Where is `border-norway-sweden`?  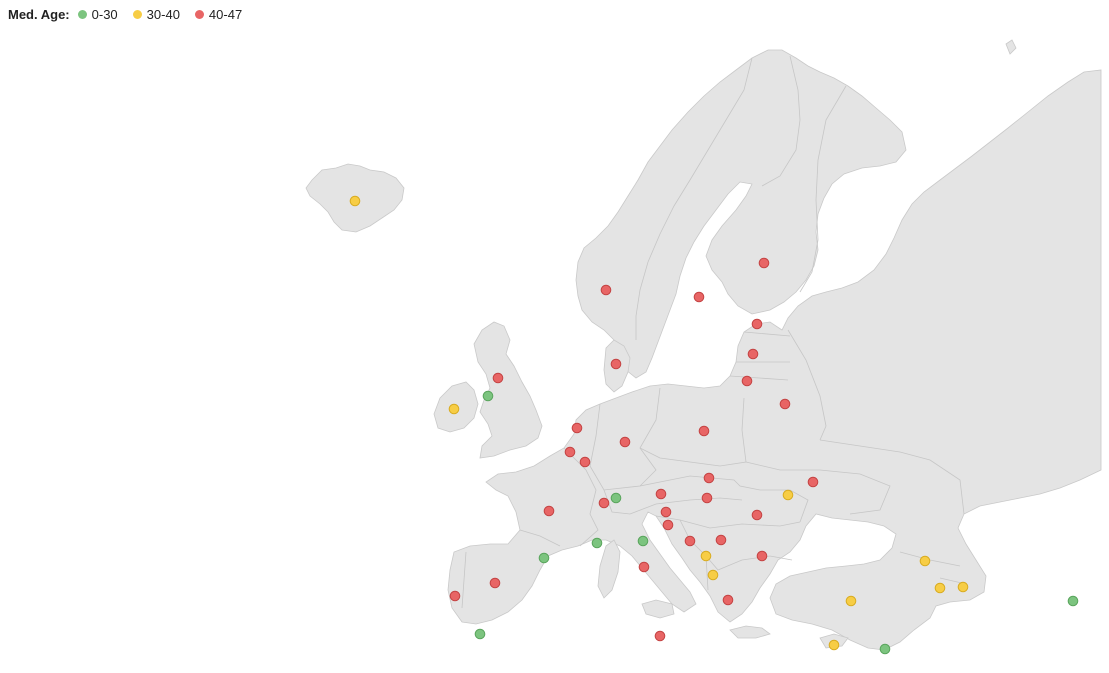
border-norway-sweden is located at coordinates (694, 198).